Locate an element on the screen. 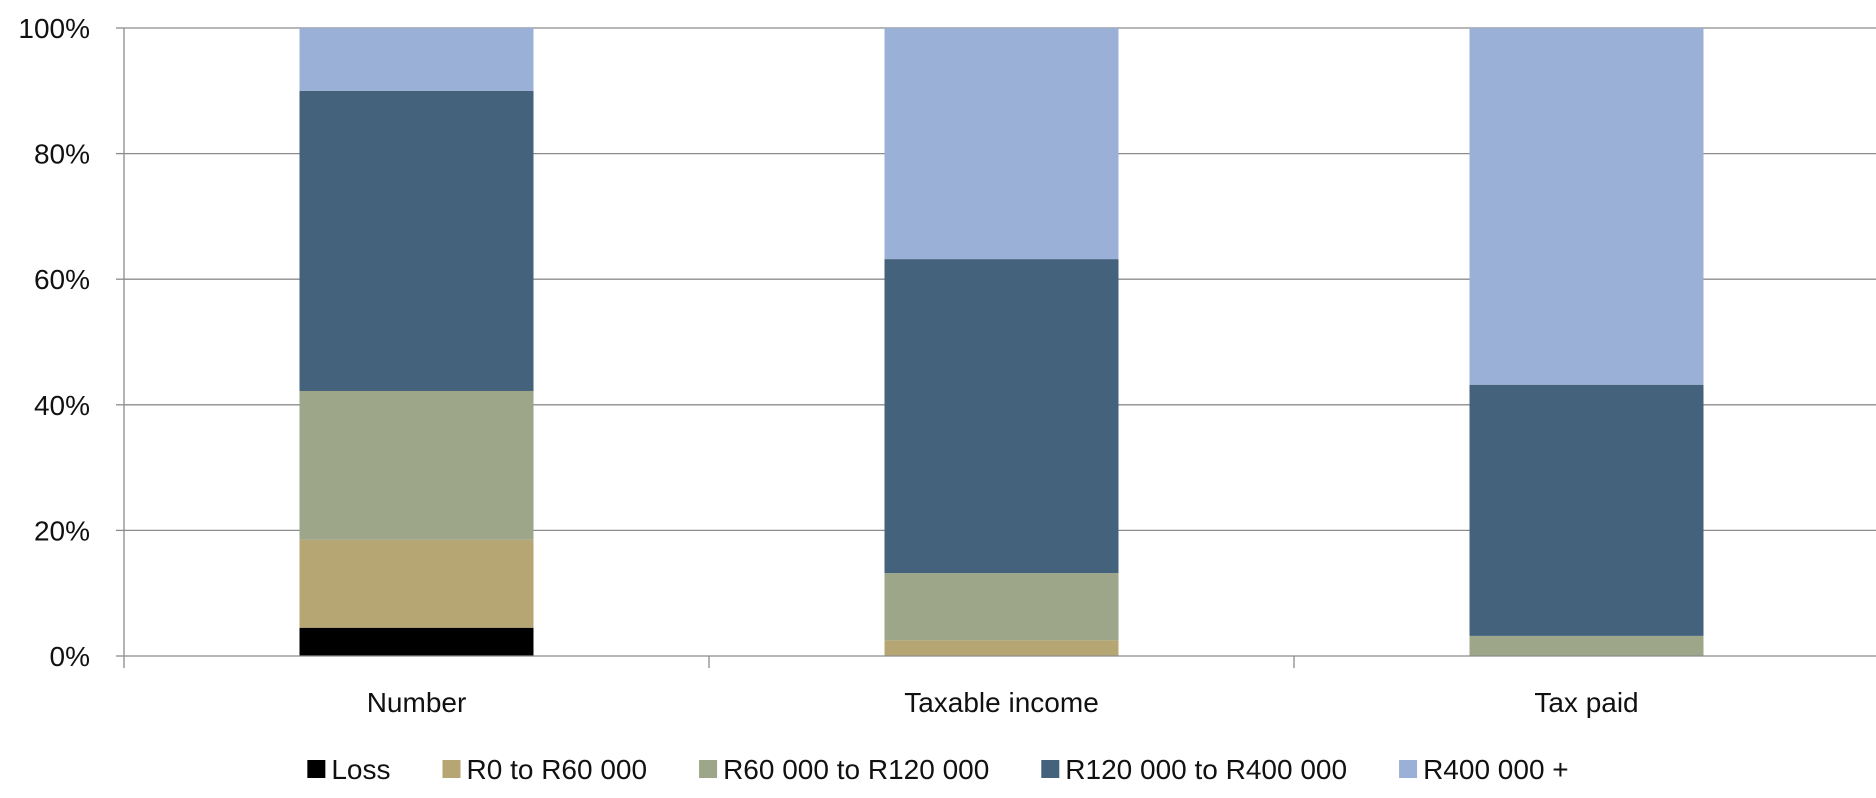  y-tick-label: 100% is located at coordinates (54, 28).